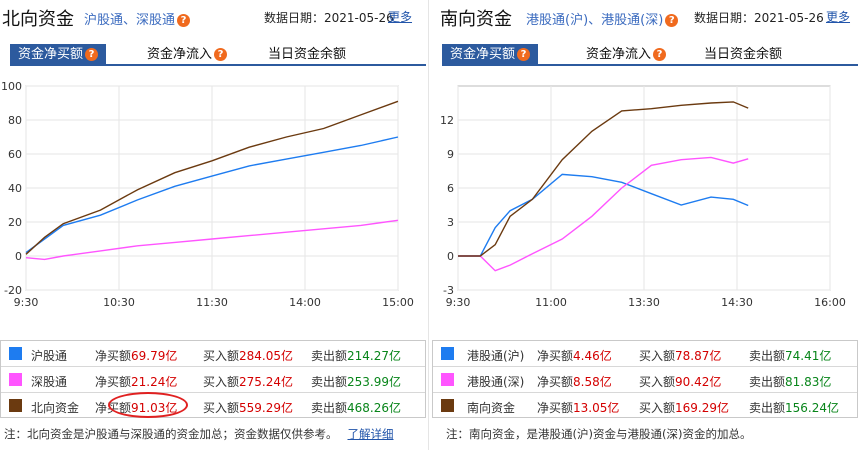 The image size is (858, 450). Describe the element at coordinates (448, 290) in the screenshot. I see `y-tick-label: -3` at that location.